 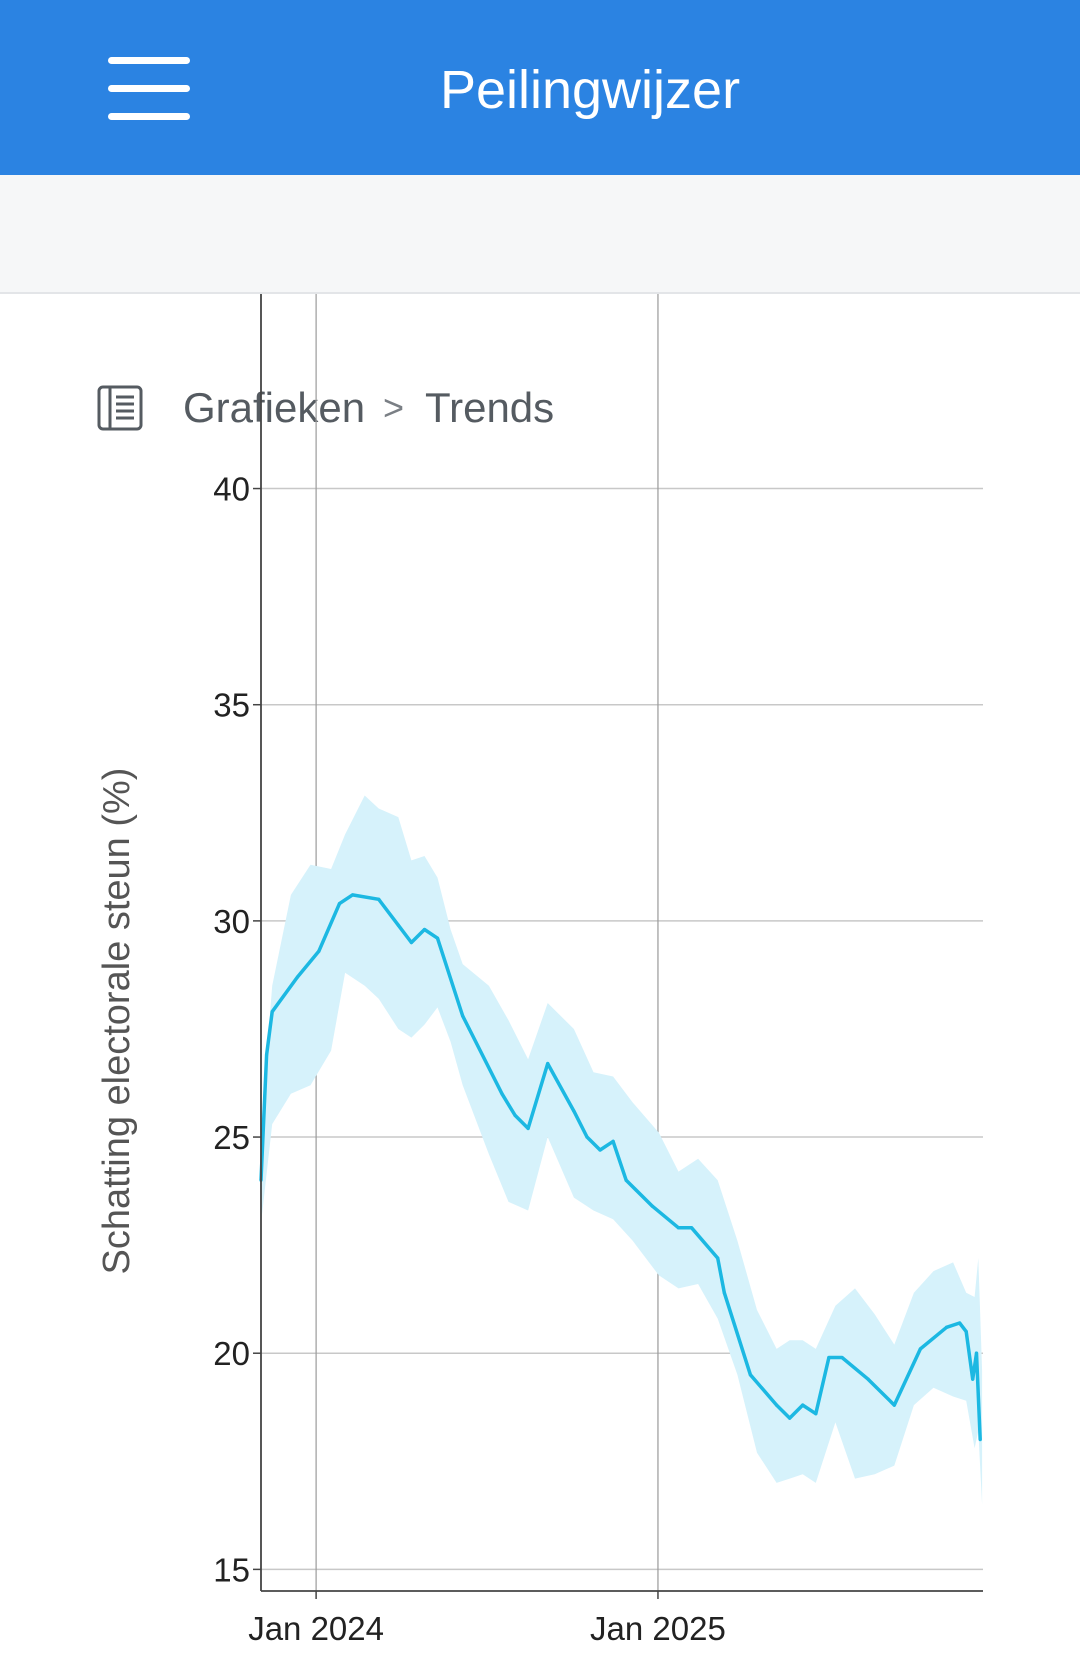 I want to click on y-tick-label-35: 35, so click(x=231, y=705).